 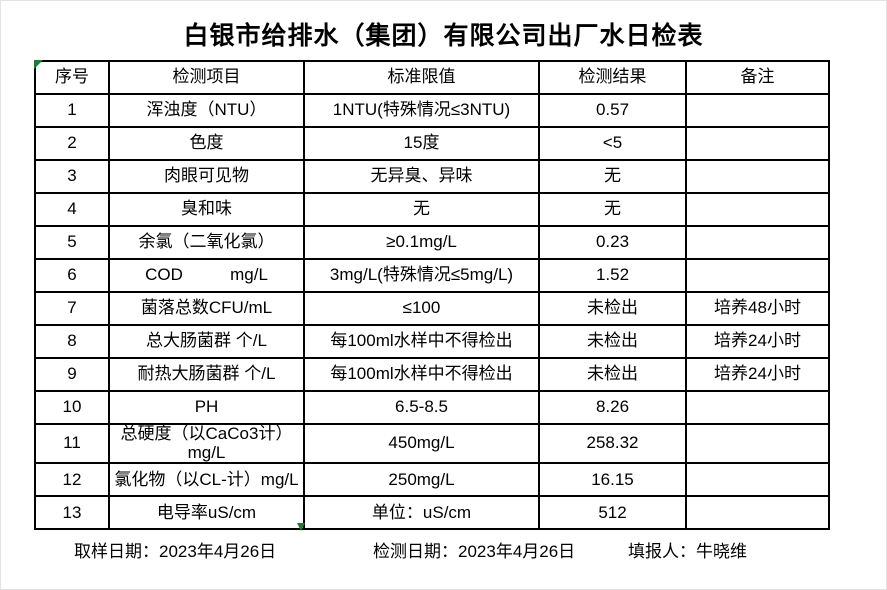 What do you see at coordinates (421, 480) in the screenshot?
I see `cell-standard: 250mg/L` at bounding box center [421, 480].